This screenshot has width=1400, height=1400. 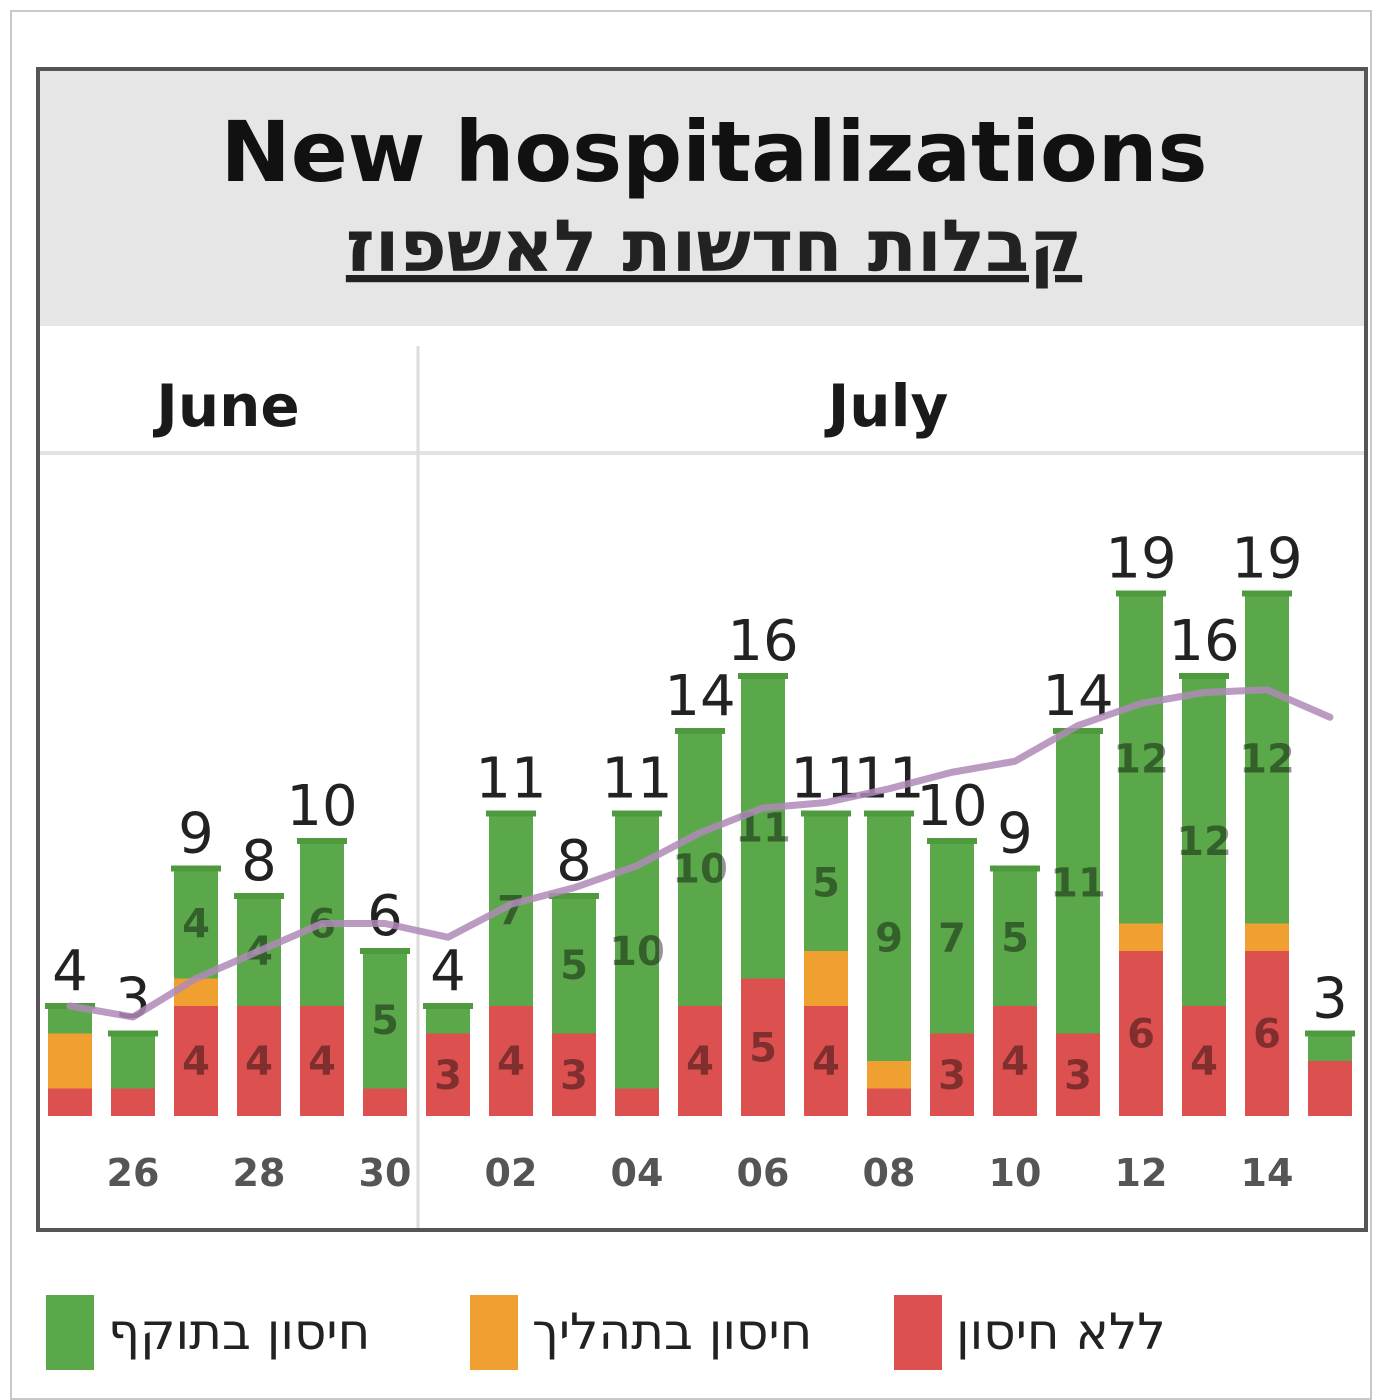 I want to click on legend-swatch-unvaccinated, so click(x=918, y=1332).